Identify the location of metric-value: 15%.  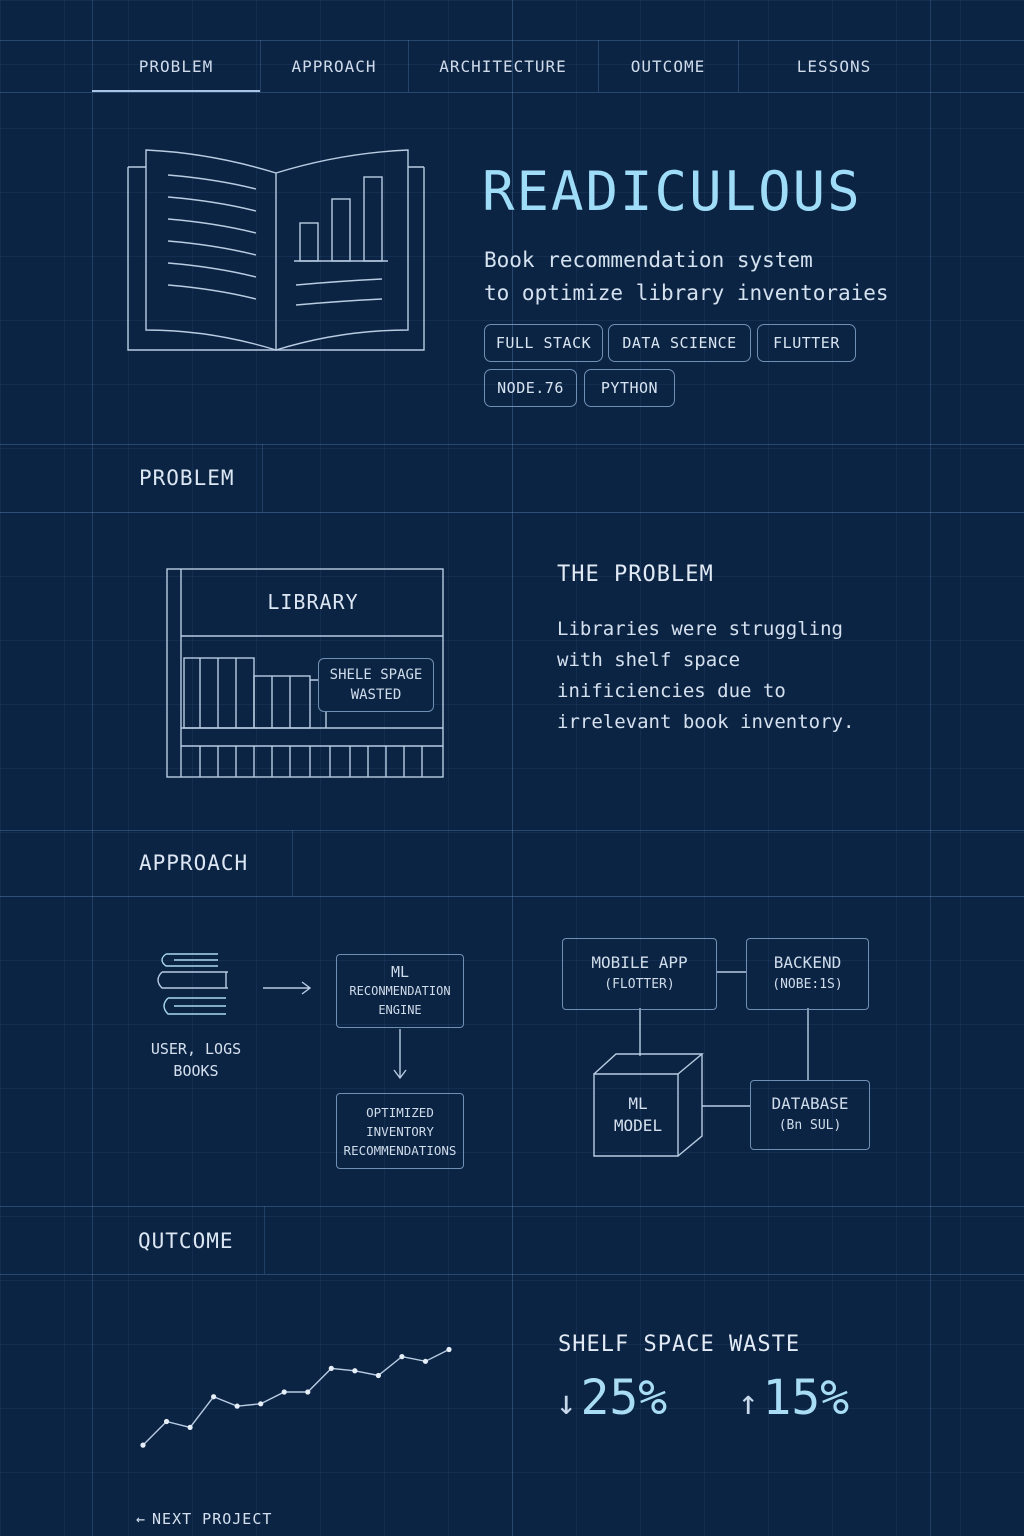
(806, 1398).